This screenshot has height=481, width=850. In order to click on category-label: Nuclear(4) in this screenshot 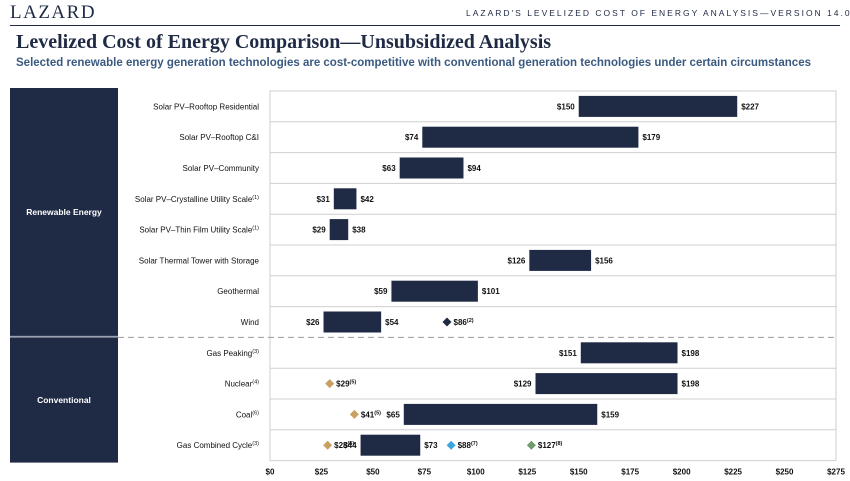, I will do `click(242, 384)`.